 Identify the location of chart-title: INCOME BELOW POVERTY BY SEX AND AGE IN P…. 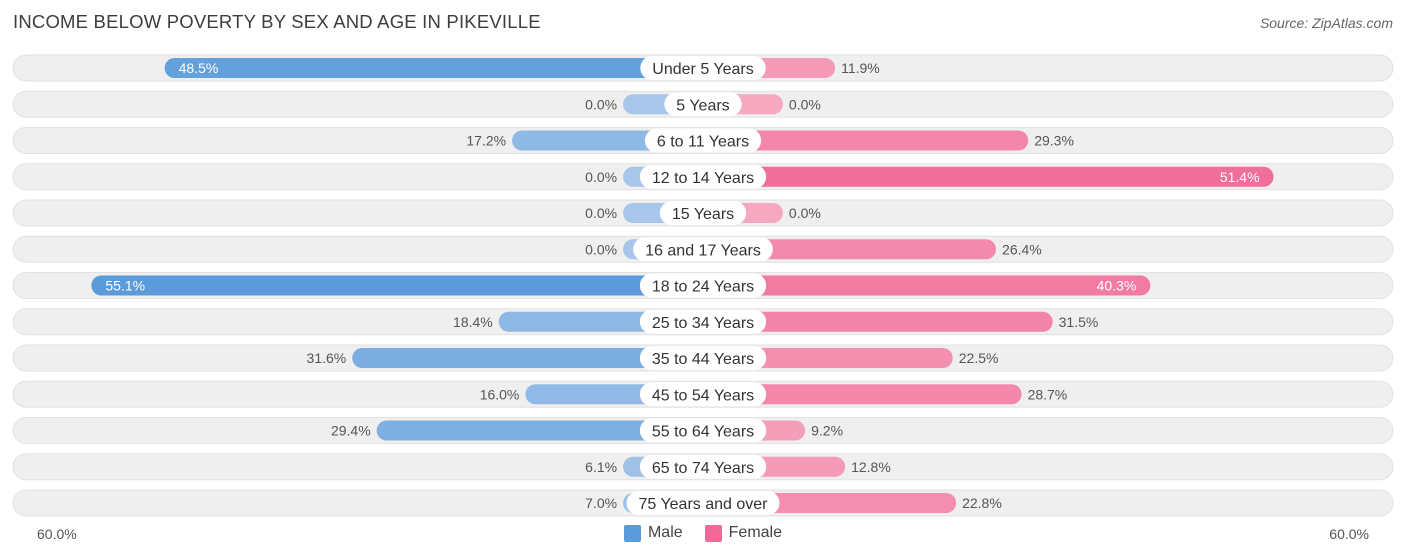
(277, 21).